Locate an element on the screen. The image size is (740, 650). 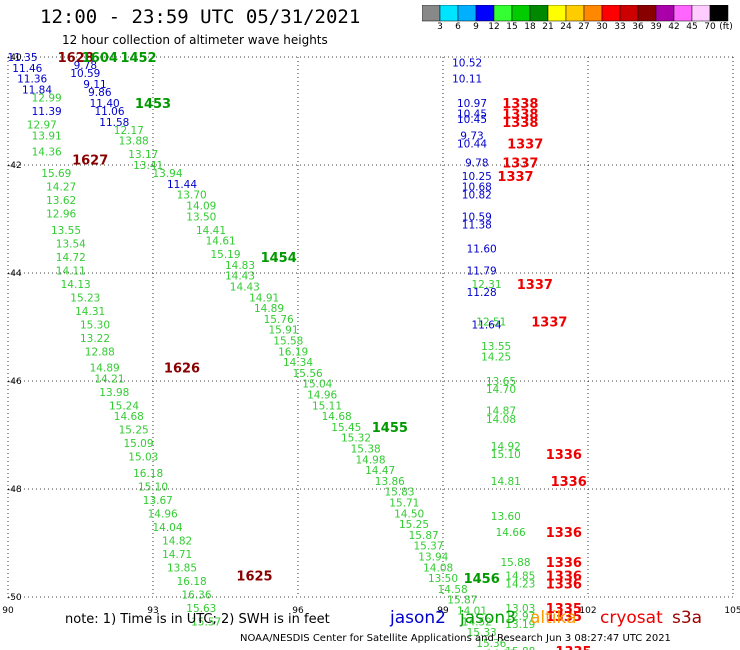
x-tick-label: 93 is located at coordinates (152, 611).